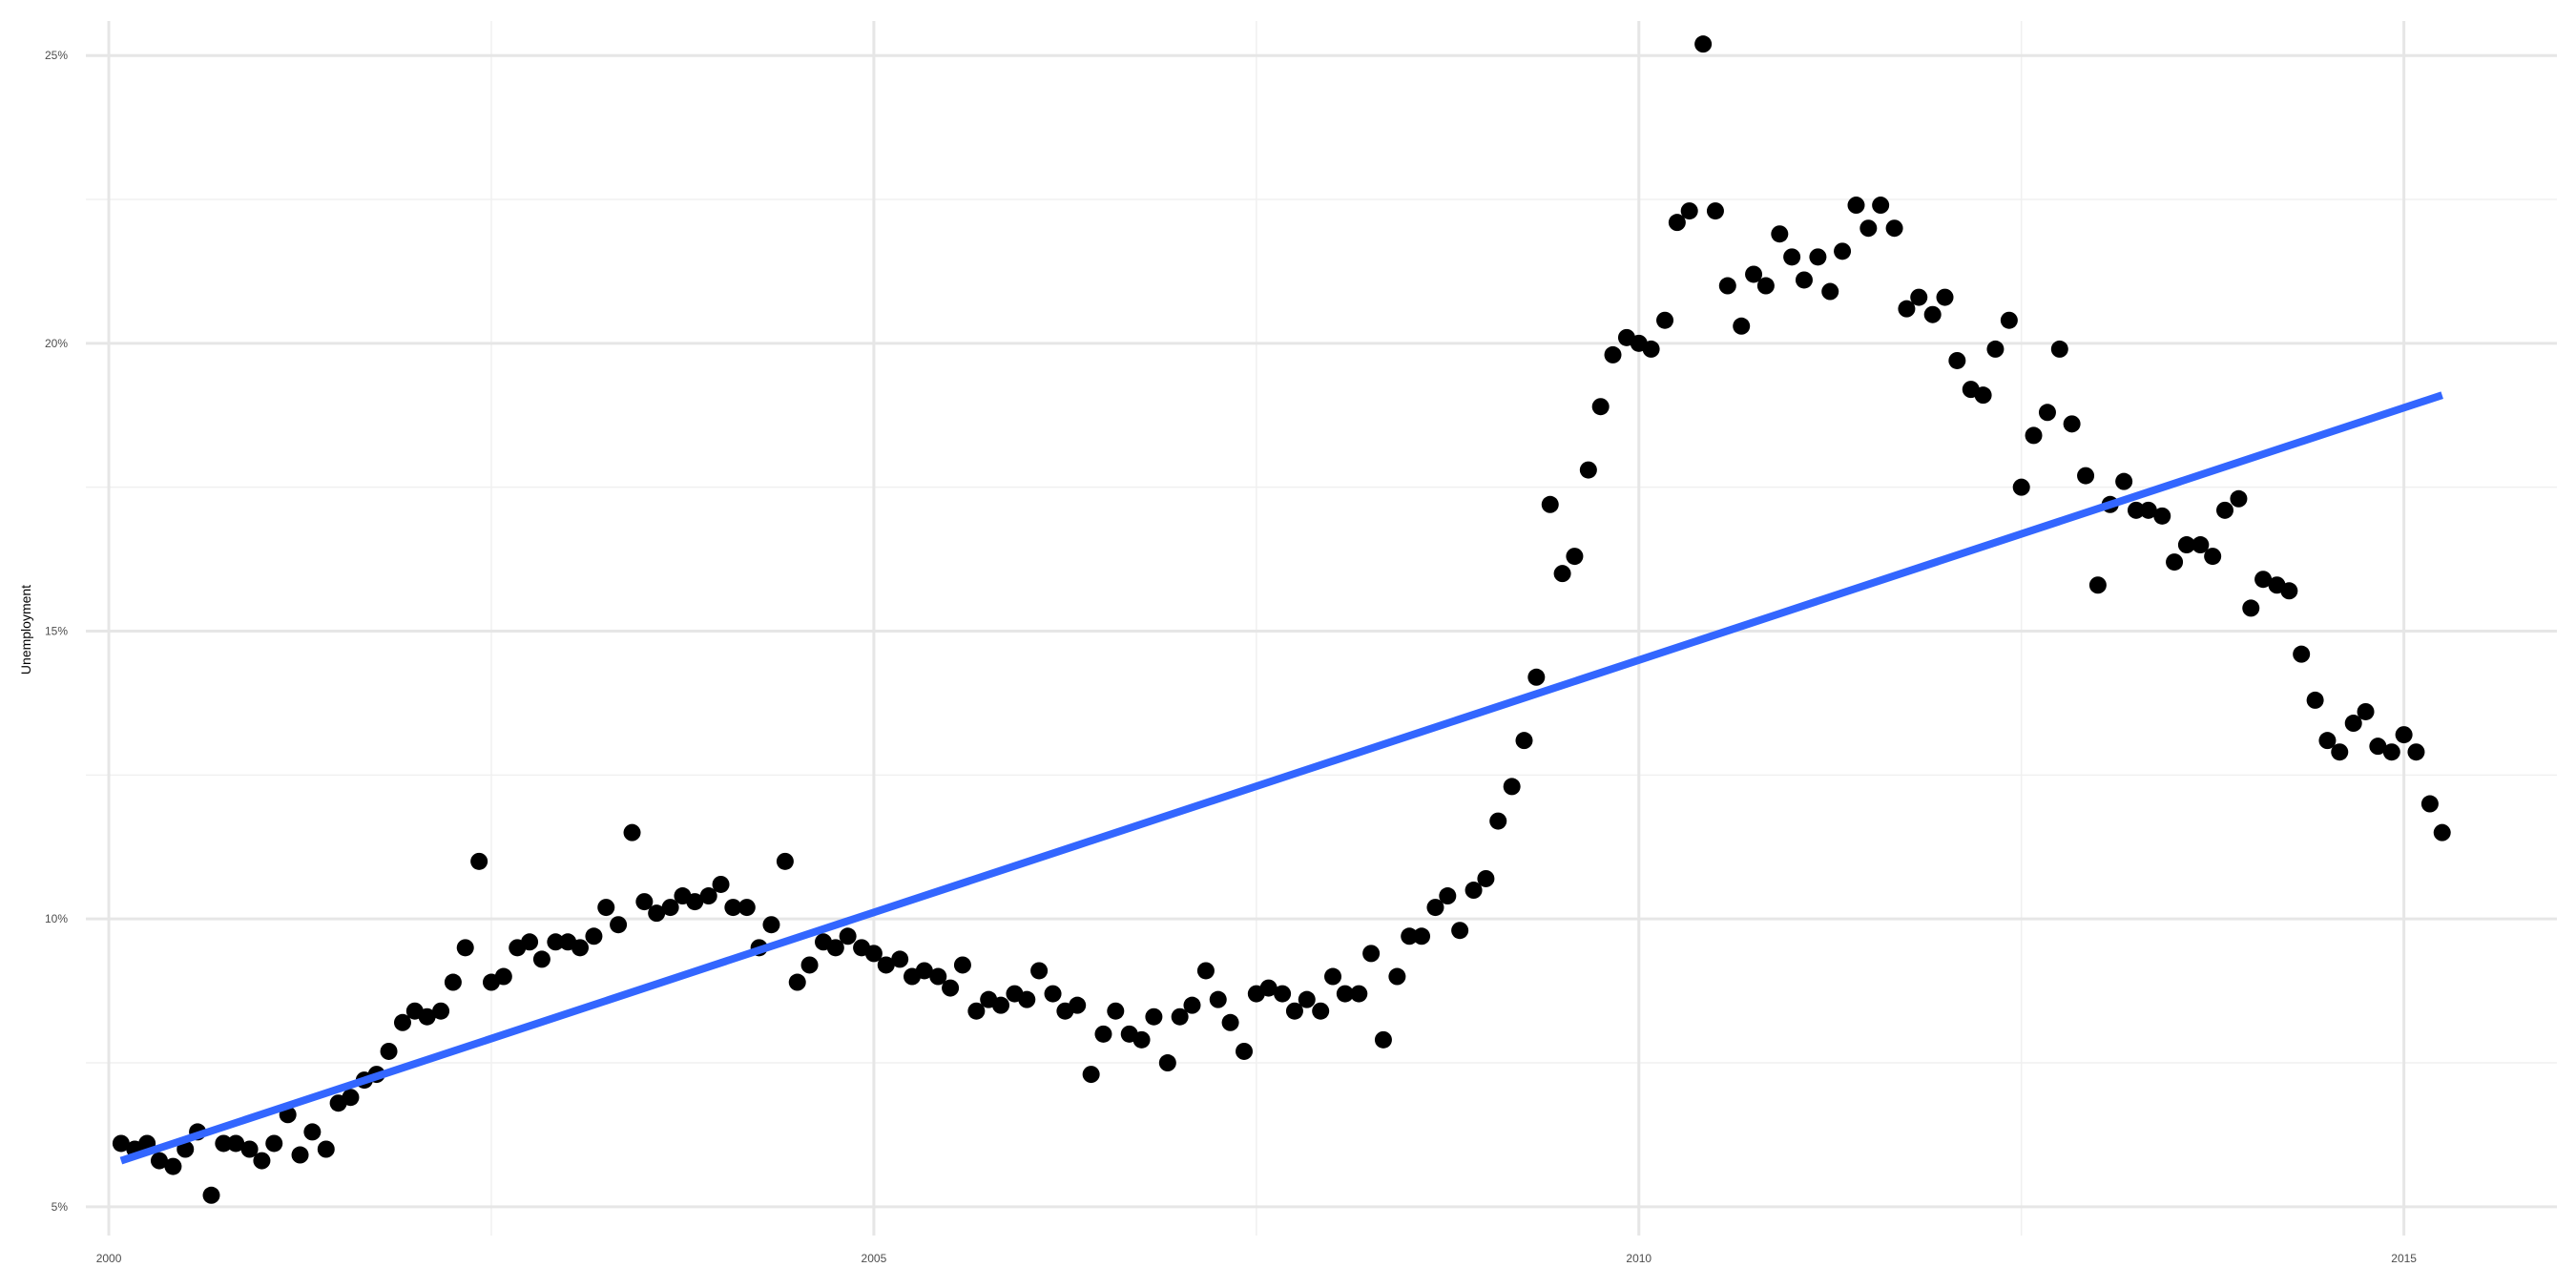 The height and width of the screenshot is (1288, 2576). I want to click on x-axis-tick-labels: 2000 2005 2010 2015, so click(1257, 1258).